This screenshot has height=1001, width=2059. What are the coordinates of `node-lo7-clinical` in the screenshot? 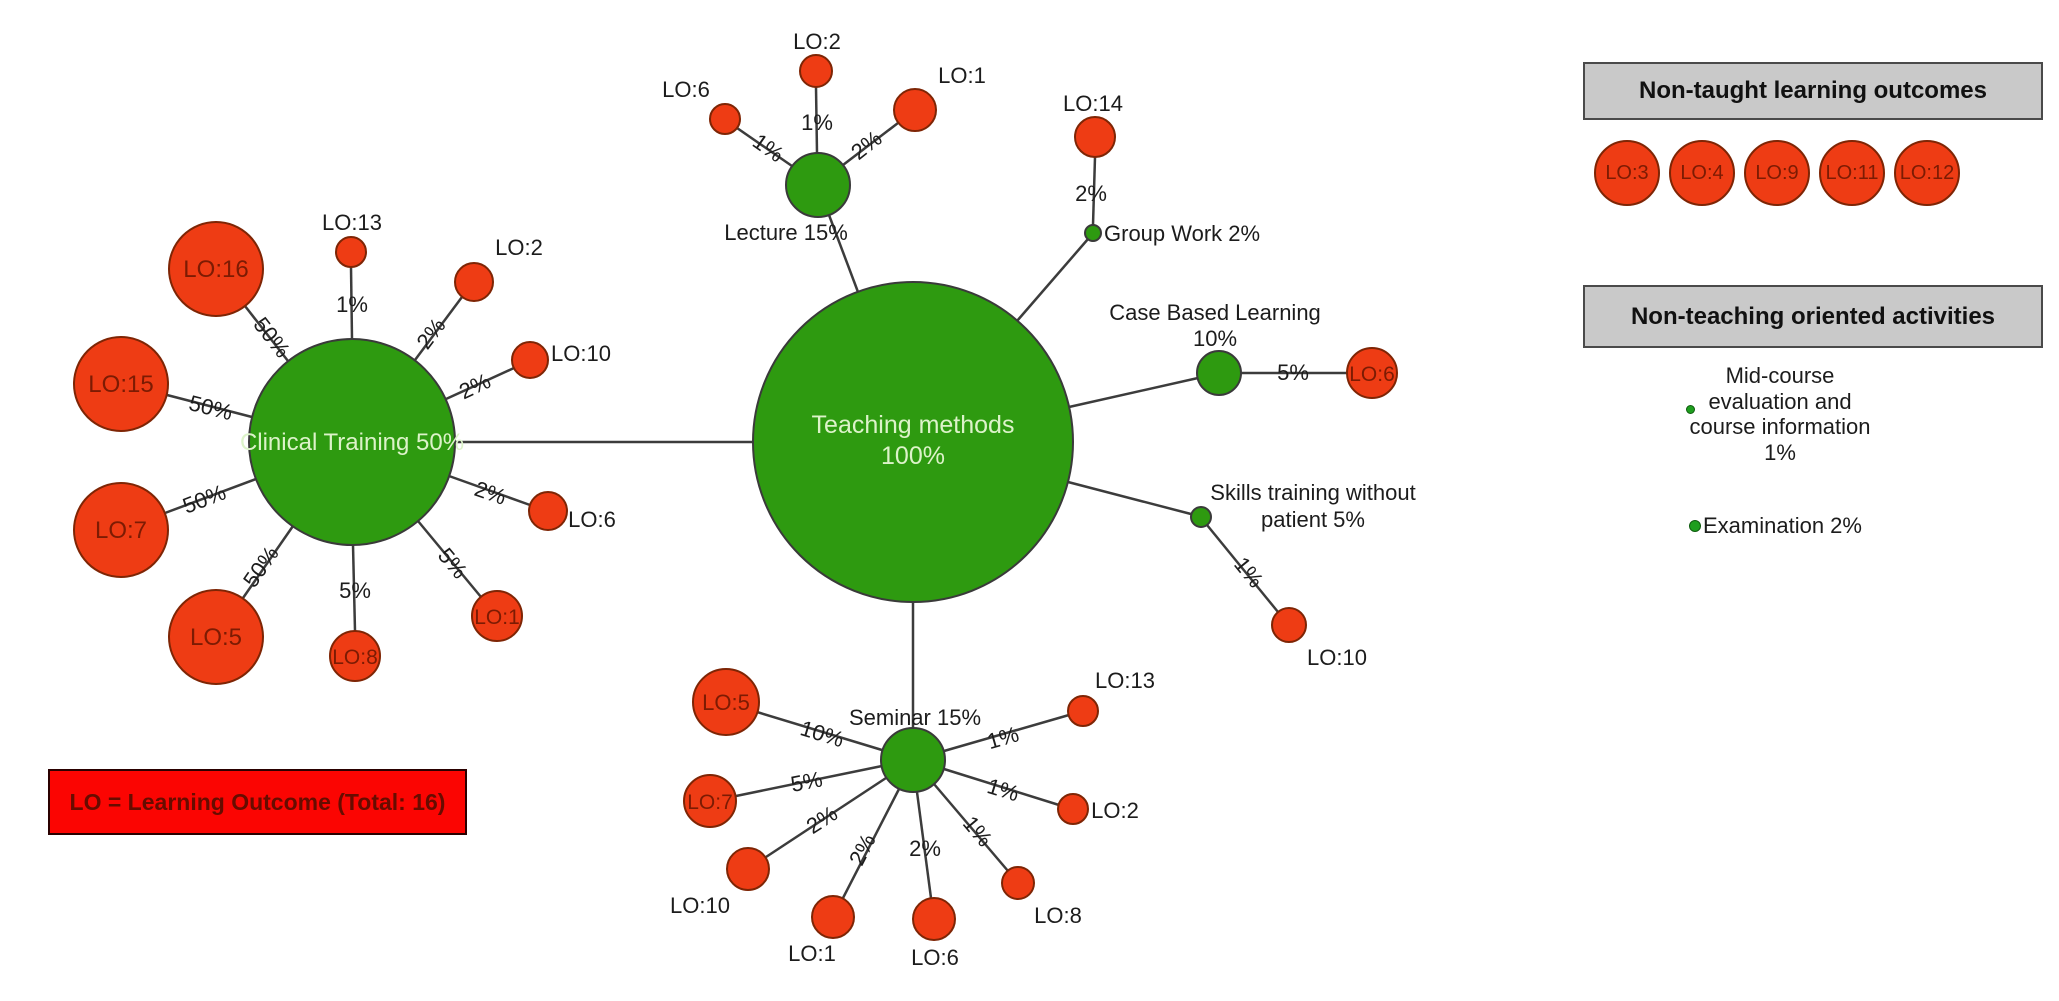 It's located at (121, 530).